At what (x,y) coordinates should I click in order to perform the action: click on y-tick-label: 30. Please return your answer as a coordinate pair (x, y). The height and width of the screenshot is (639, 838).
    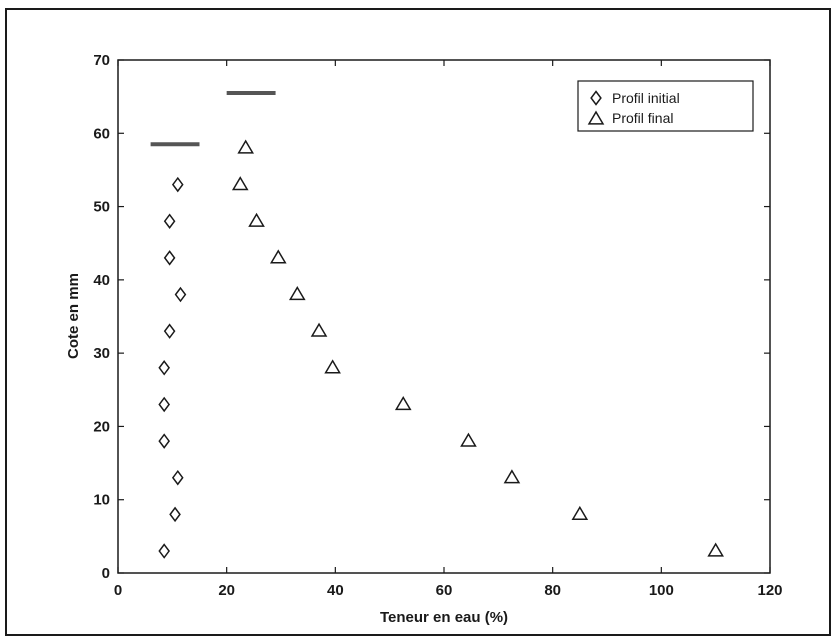
    Looking at the image, I should click on (101, 353).